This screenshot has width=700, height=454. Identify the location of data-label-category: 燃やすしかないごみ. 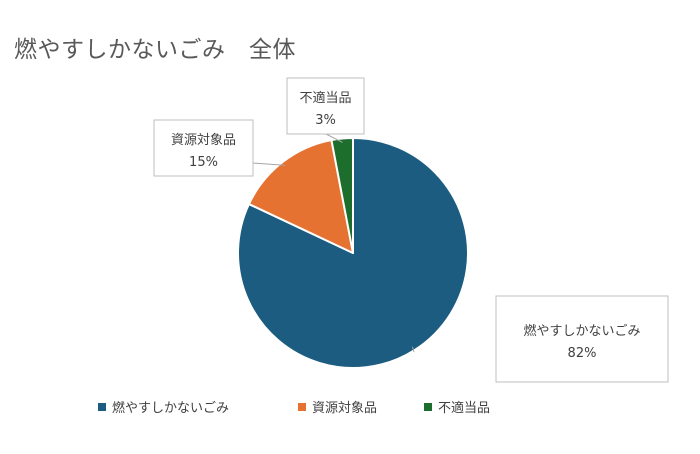
(581, 331).